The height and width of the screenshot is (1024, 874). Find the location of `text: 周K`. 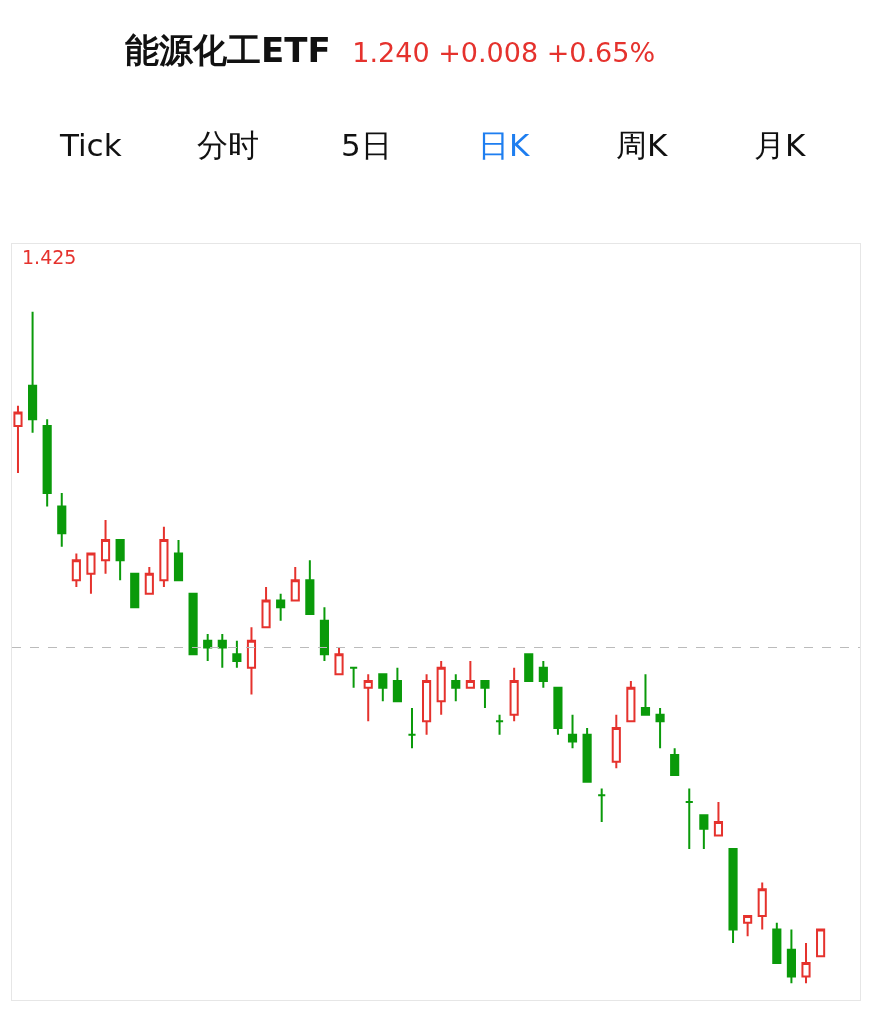

text: 周K is located at coordinates (642, 145).